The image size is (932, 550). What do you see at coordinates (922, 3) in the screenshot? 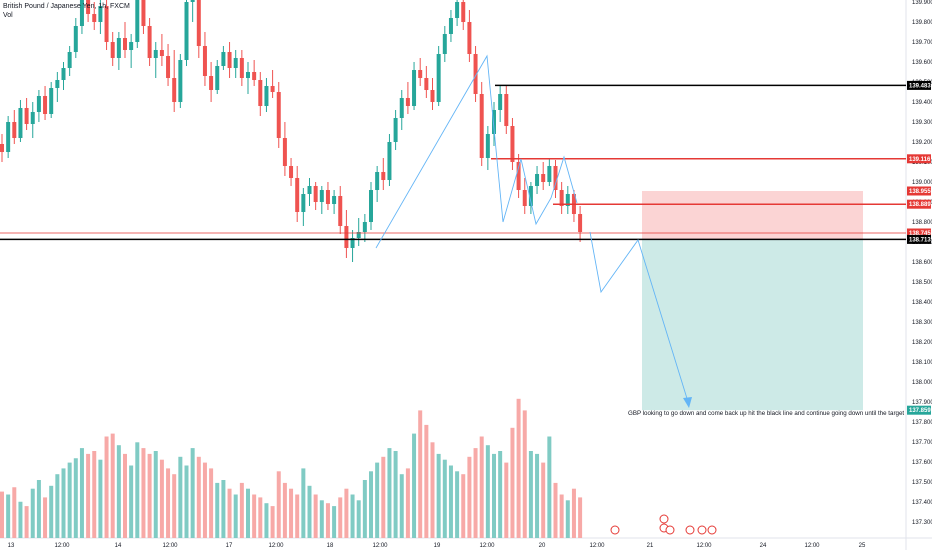
I see `price-tick-label: 139.900` at bounding box center [922, 3].